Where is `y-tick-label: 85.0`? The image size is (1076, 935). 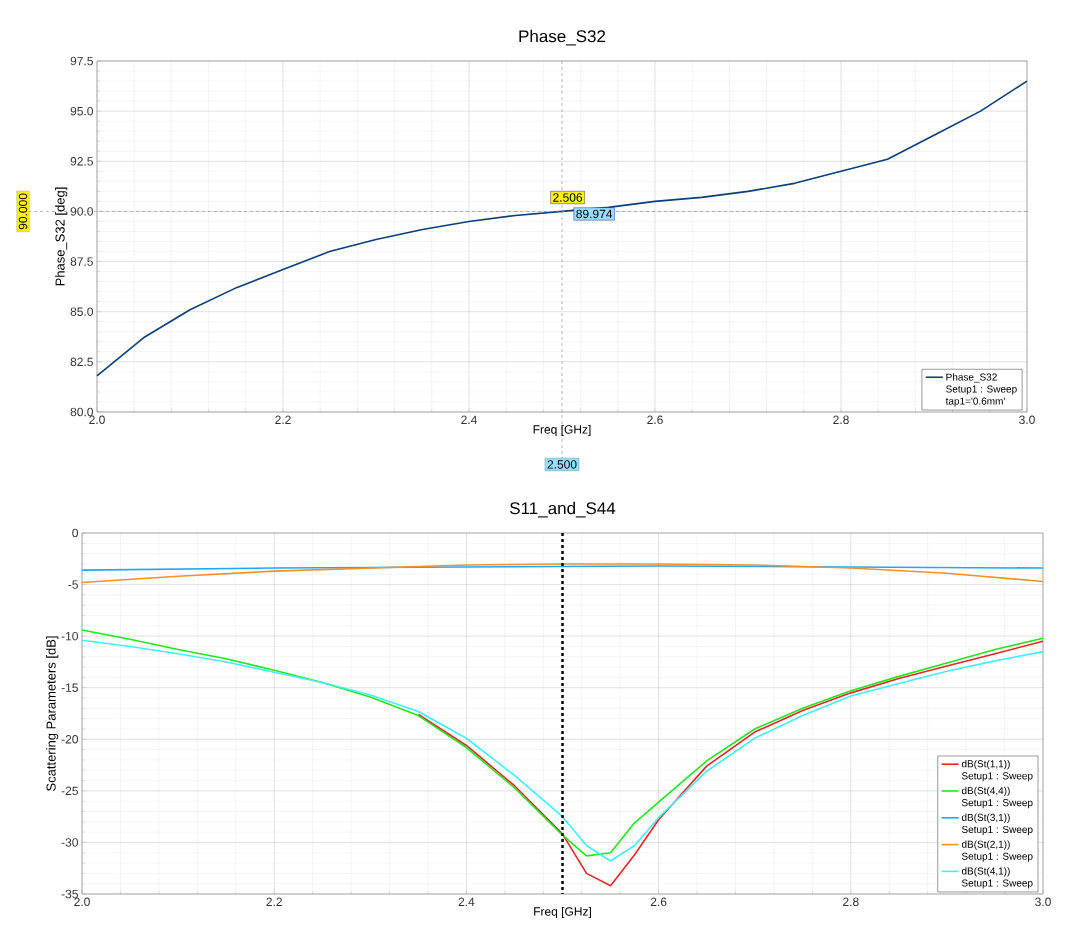 y-tick-label: 85.0 is located at coordinates (81, 311).